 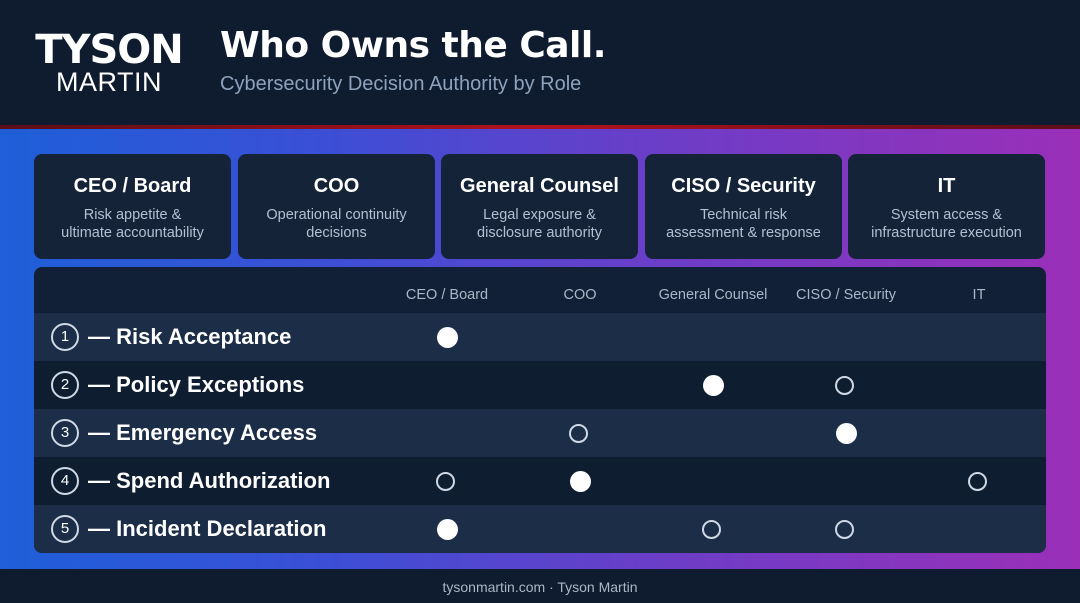 What do you see at coordinates (132, 215) in the screenshot?
I see `role-card-desc-line1: Risk appetite &` at bounding box center [132, 215].